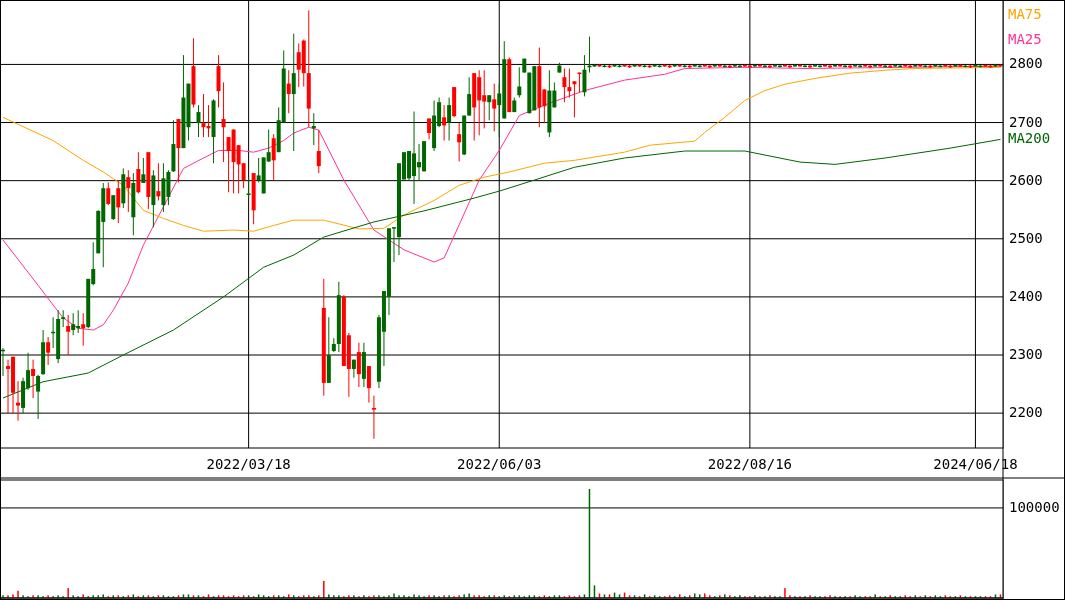 The image size is (1065, 600). Describe the element at coordinates (1026, 354) in the screenshot. I see `y-tick-label: 2300` at that location.